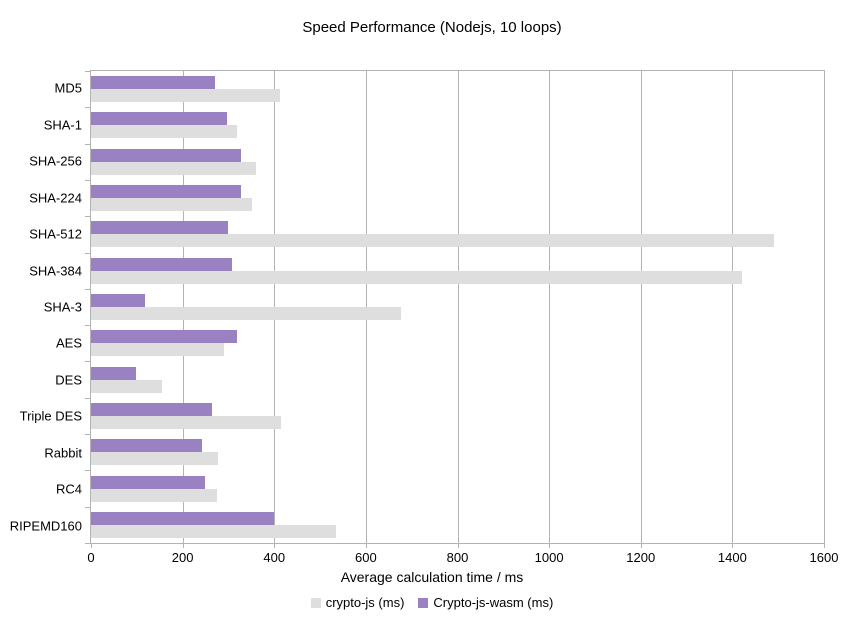 Image resolution: width=864 pixels, height=617 pixels. I want to click on bar-crypto-js-wasm-ms-md5, so click(153, 83).